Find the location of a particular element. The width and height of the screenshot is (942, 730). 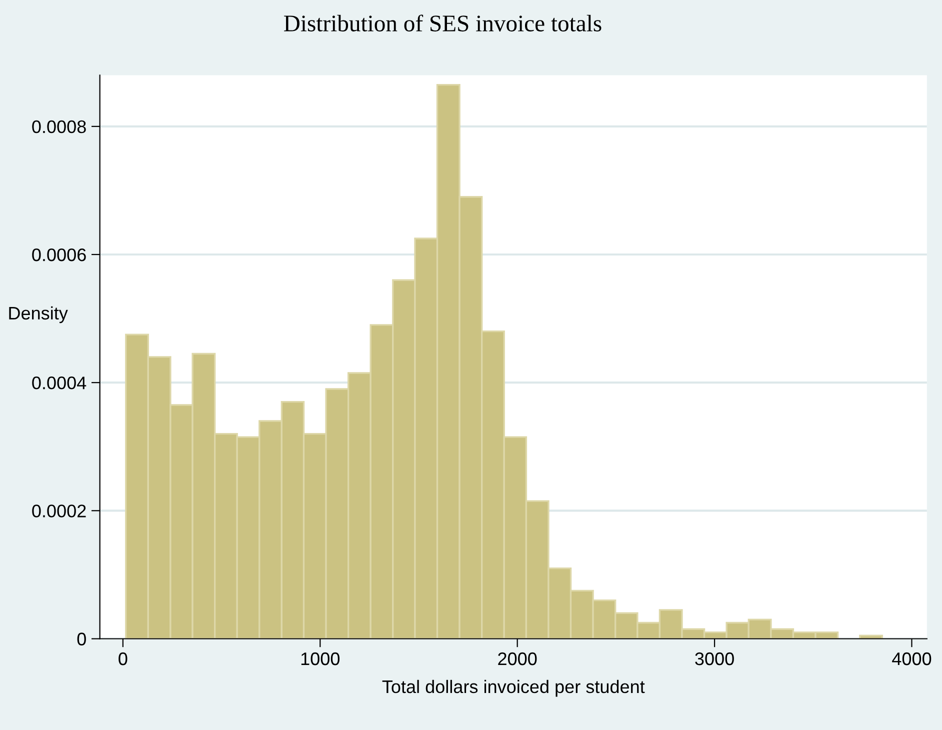

chart-title: Distribution of SES invoice totals is located at coordinates (443, 23).